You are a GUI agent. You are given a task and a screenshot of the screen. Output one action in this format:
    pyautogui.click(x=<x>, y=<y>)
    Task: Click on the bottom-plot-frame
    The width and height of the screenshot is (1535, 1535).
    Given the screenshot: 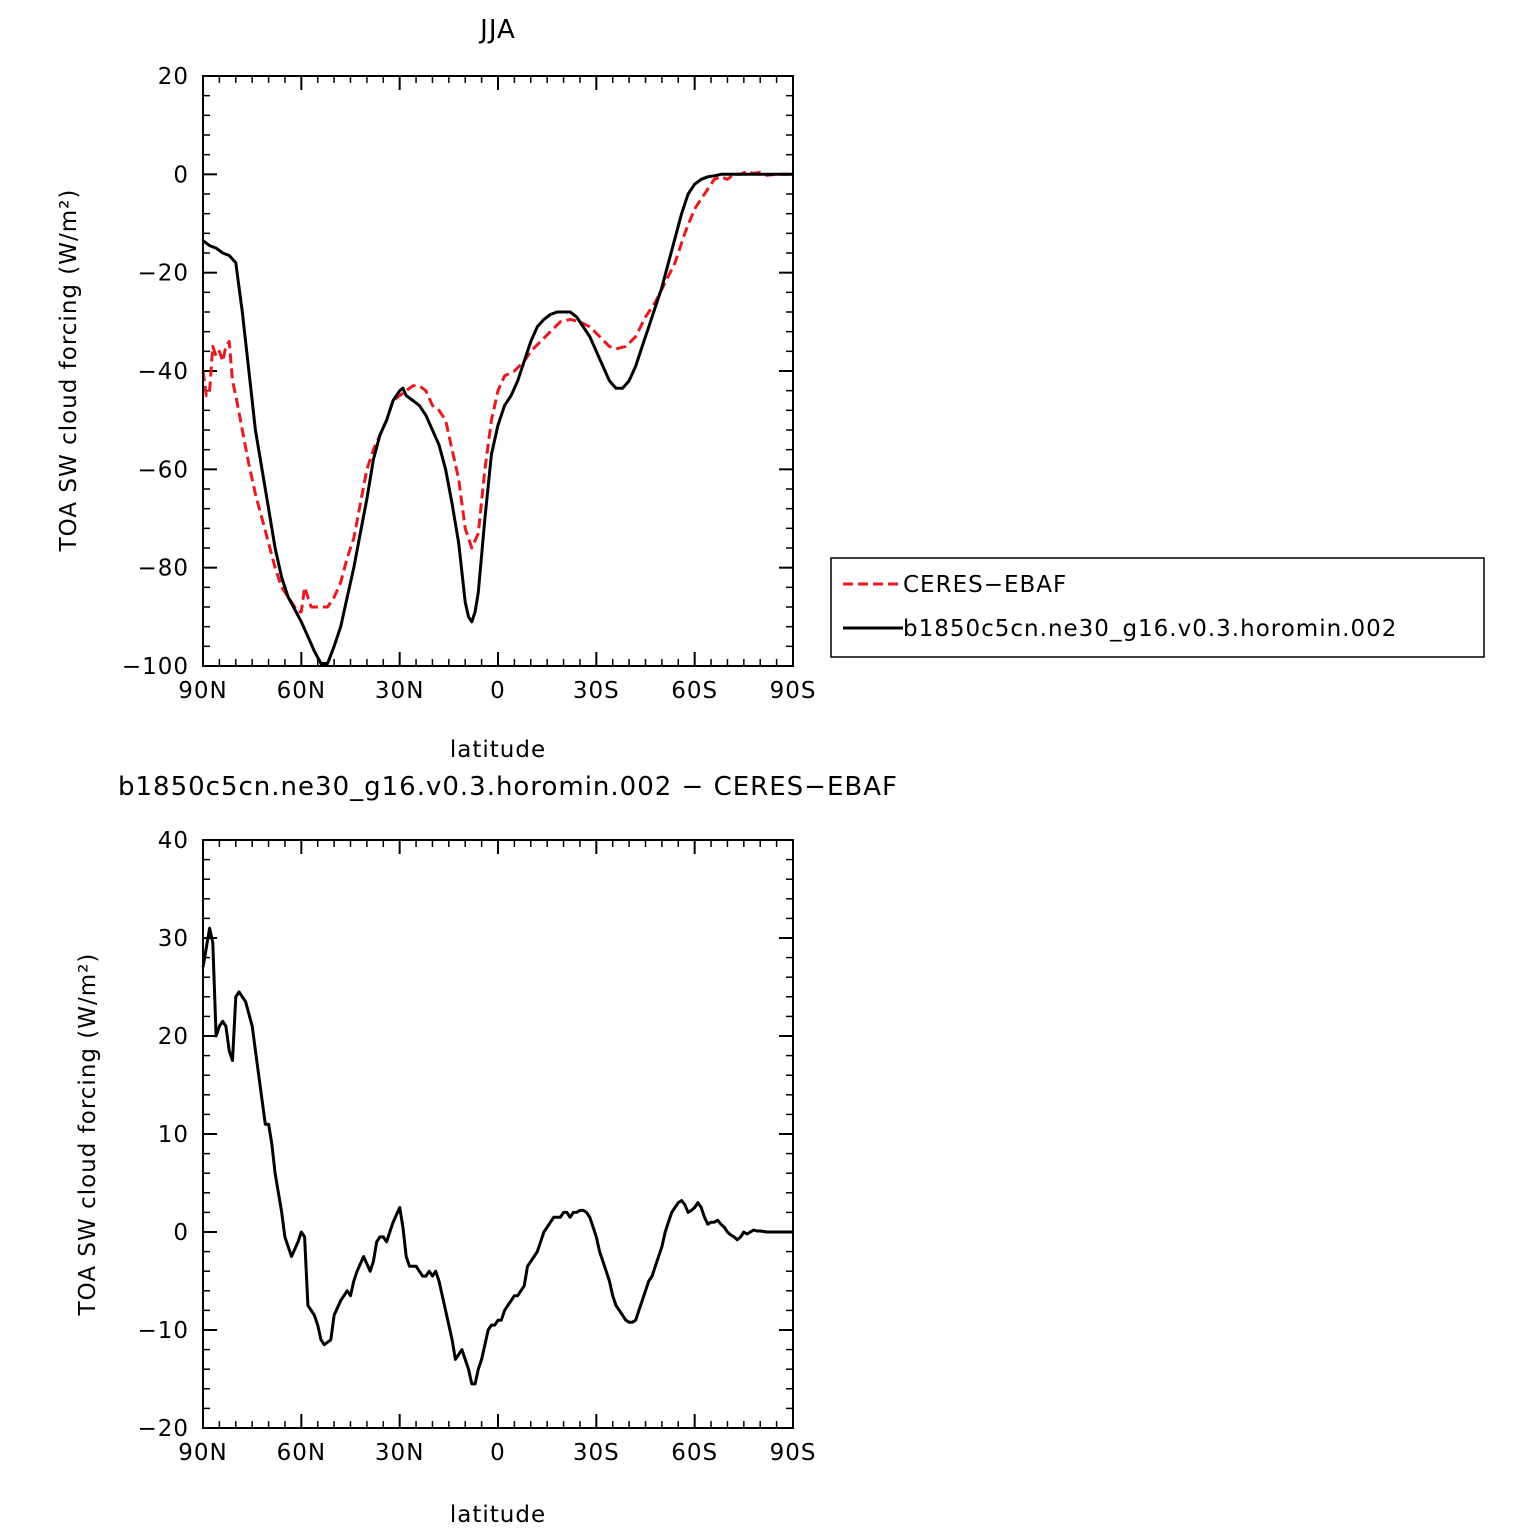 What is the action you would take?
    pyautogui.click(x=498, y=1134)
    